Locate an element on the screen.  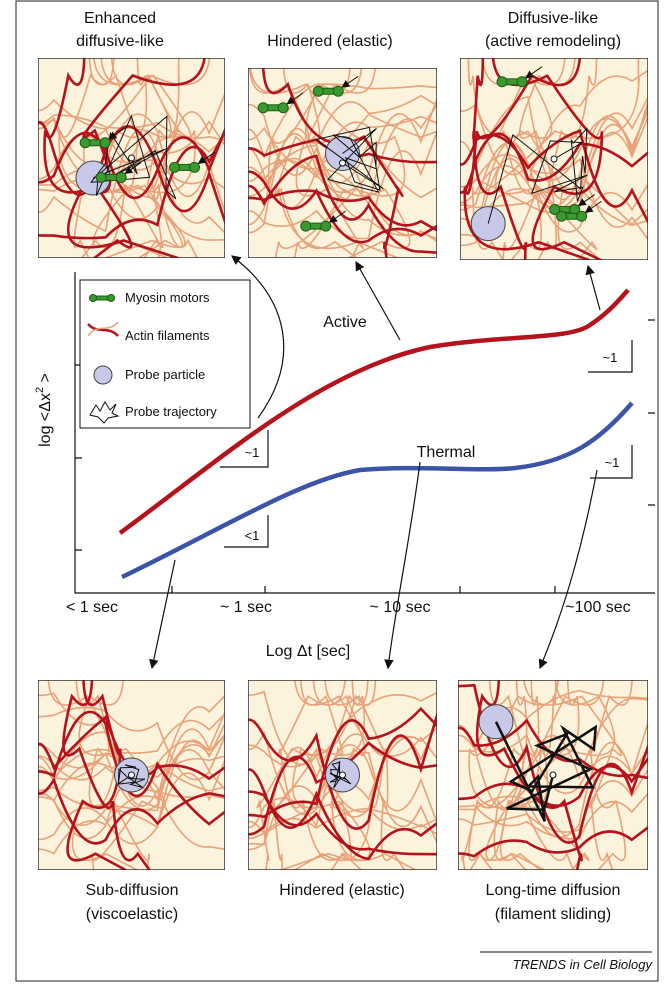
y-label-sup: 2 is located at coordinates (40, 390).